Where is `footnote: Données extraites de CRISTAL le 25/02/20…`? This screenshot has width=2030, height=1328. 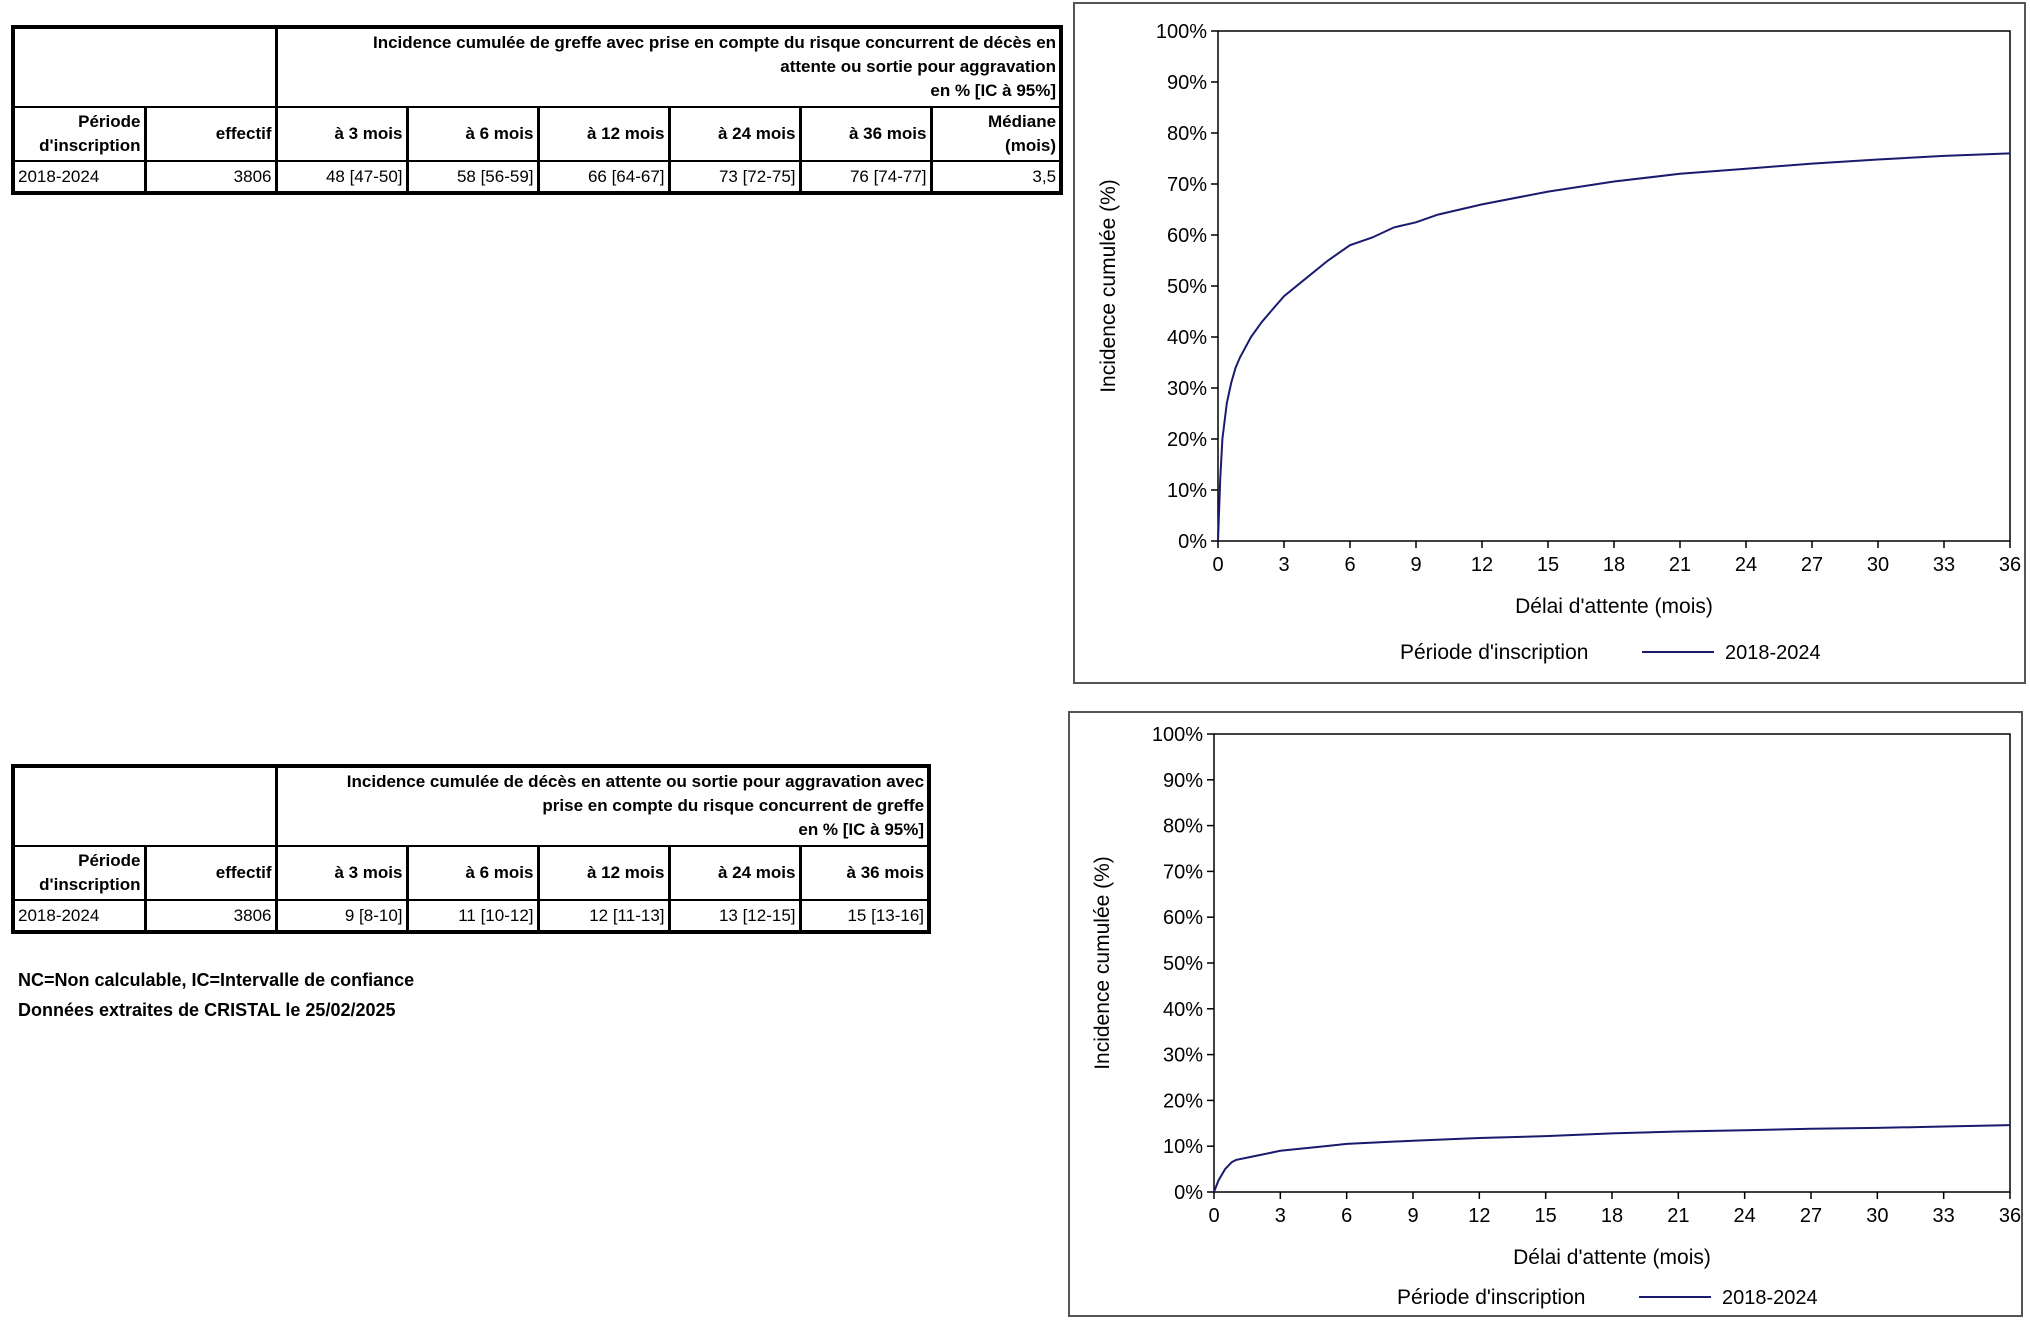
footnote: Données extraites de CRISTAL le 25/02/20… is located at coordinates (207, 1010).